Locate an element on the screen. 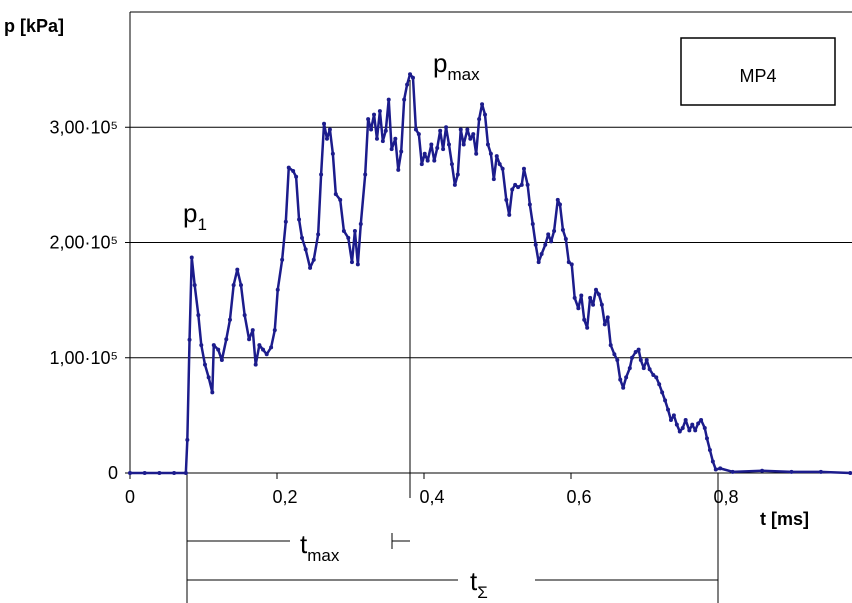 The image size is (852, 603). annotation: p1 is located at coordinates (195, 216).